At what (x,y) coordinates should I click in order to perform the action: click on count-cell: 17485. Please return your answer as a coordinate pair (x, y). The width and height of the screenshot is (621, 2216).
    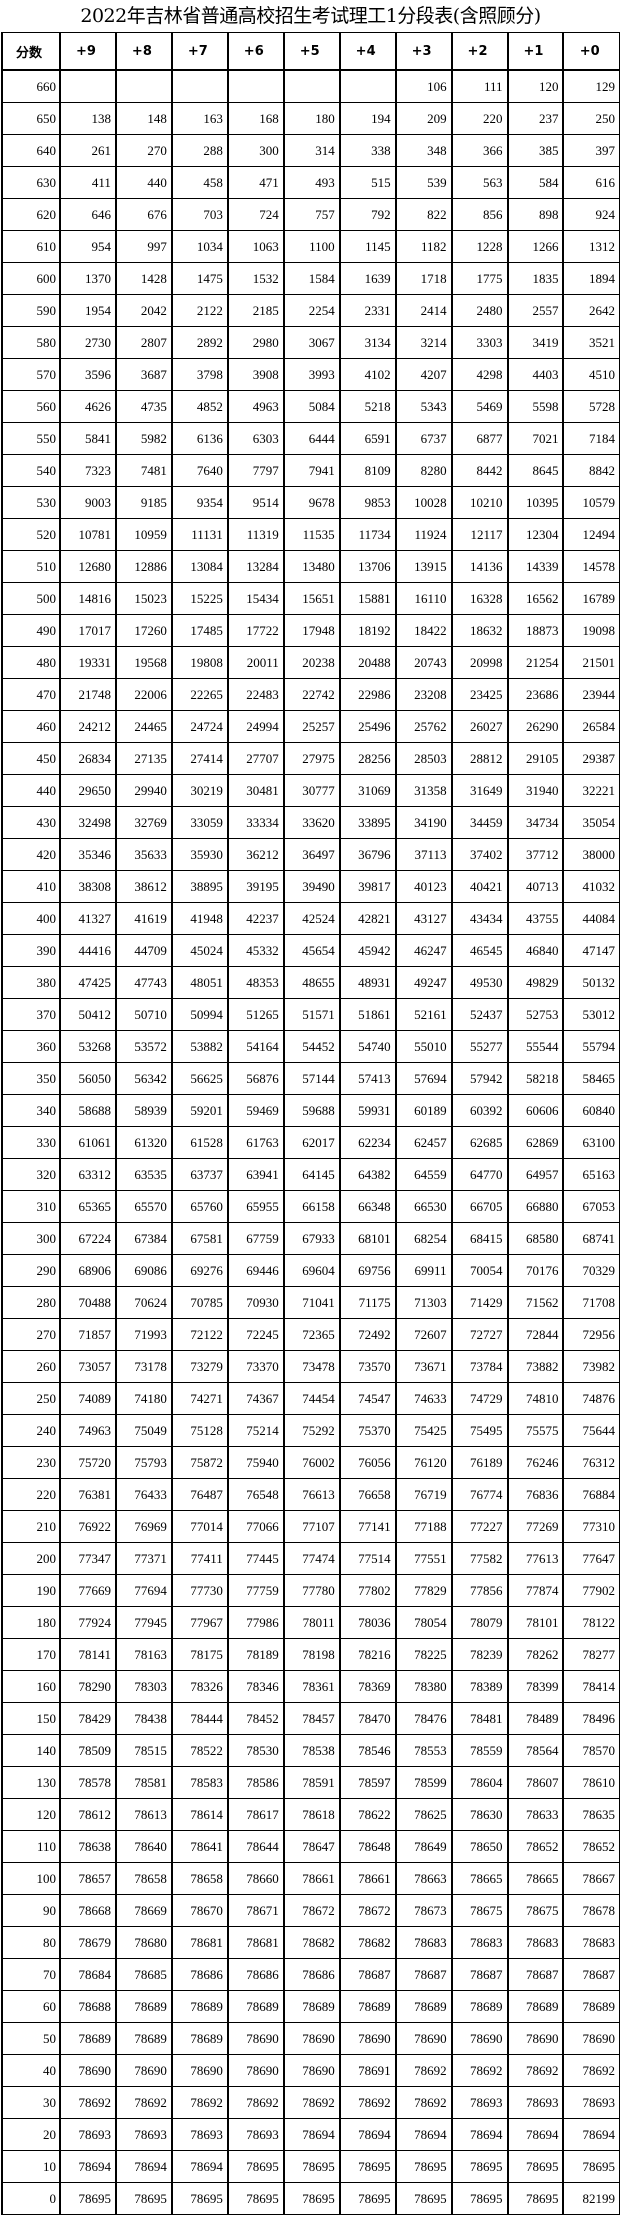
    Looking at the image, I should click on (199, 630).